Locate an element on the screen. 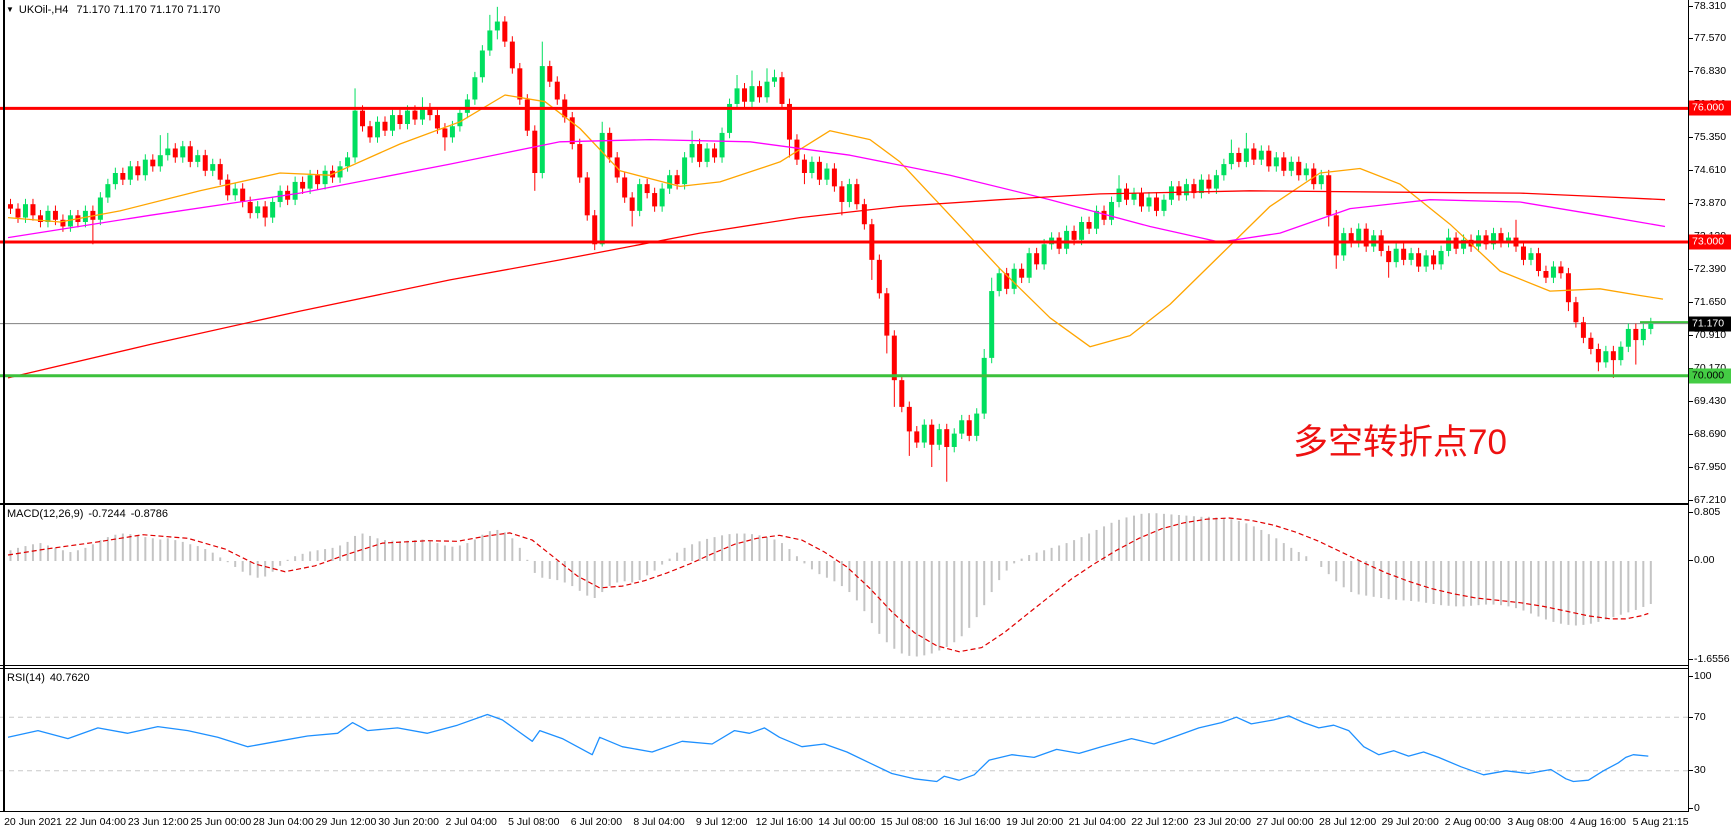 The width and height of the screenshot is (1731, 838). symbol-info: ▼ UKOil-,H4 71.170 71.170 71.170 71.170 is located at coordinates (113, 10).